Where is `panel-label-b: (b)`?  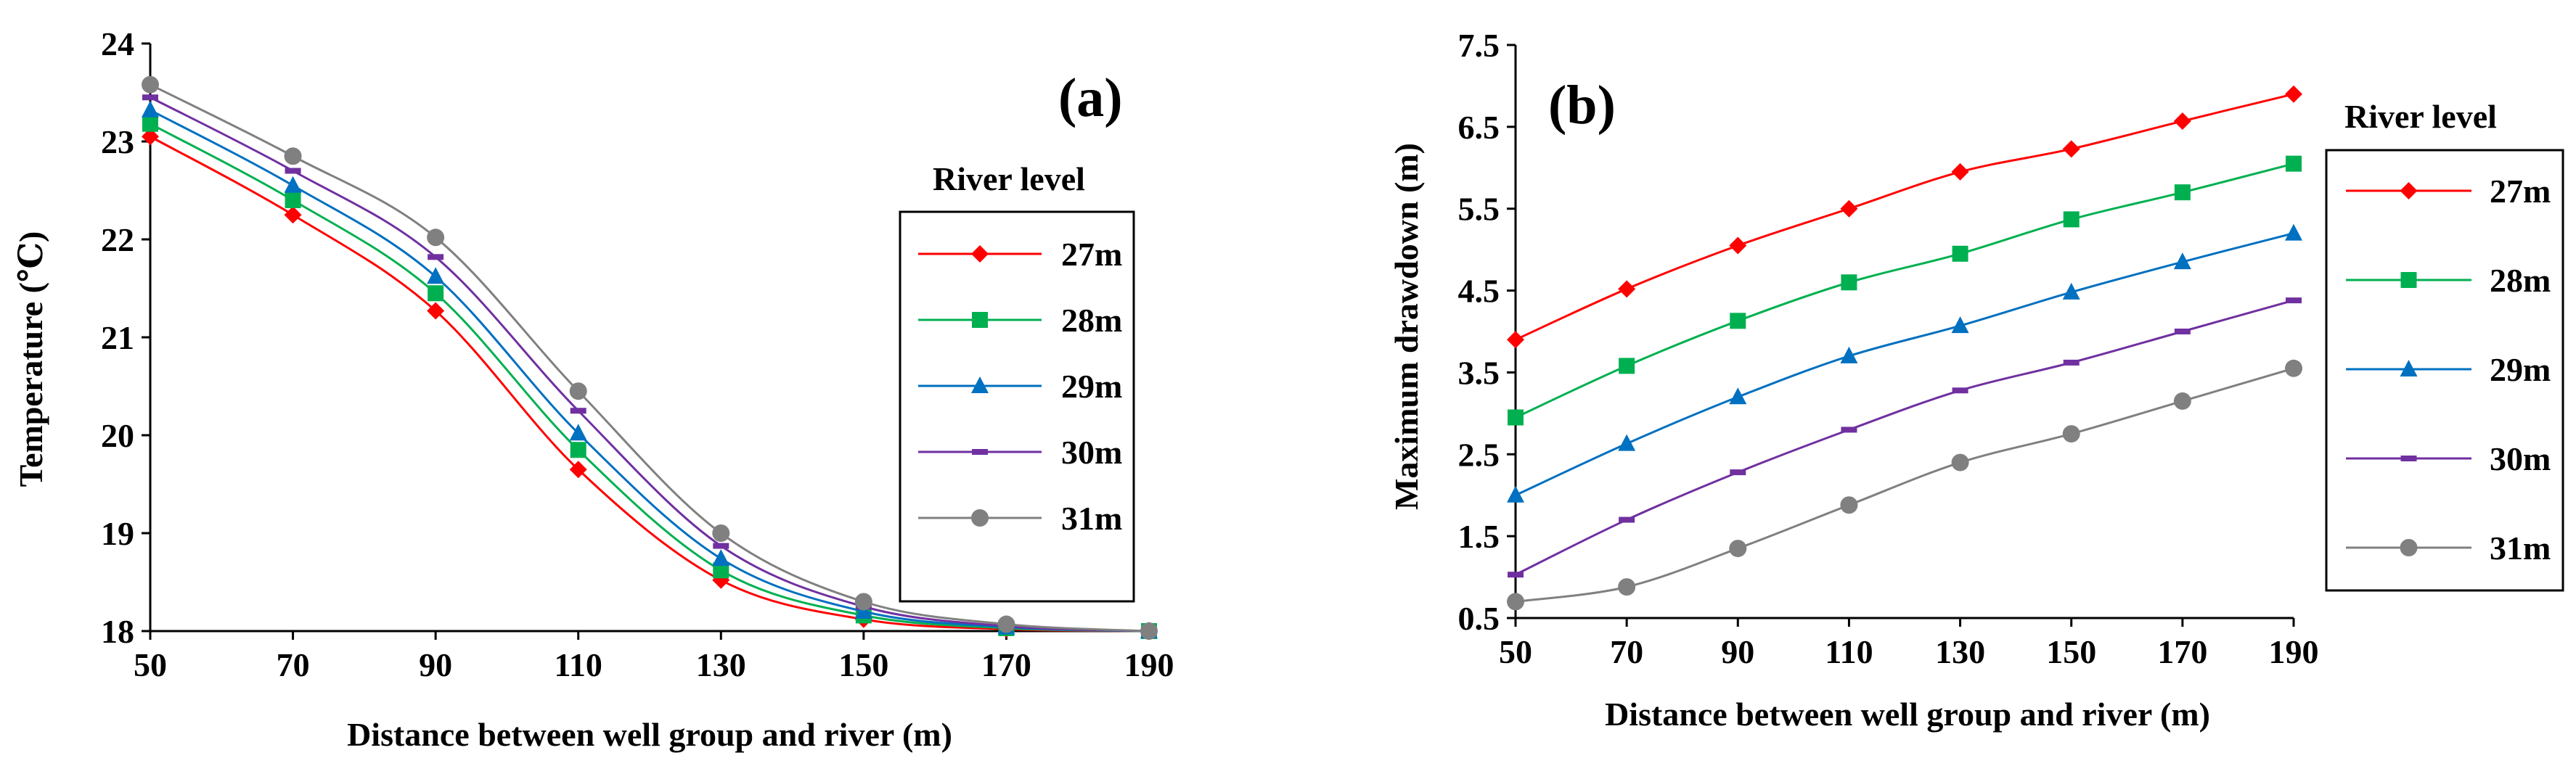
panel-label-b: (b) is located at coordinates (1582, 105).